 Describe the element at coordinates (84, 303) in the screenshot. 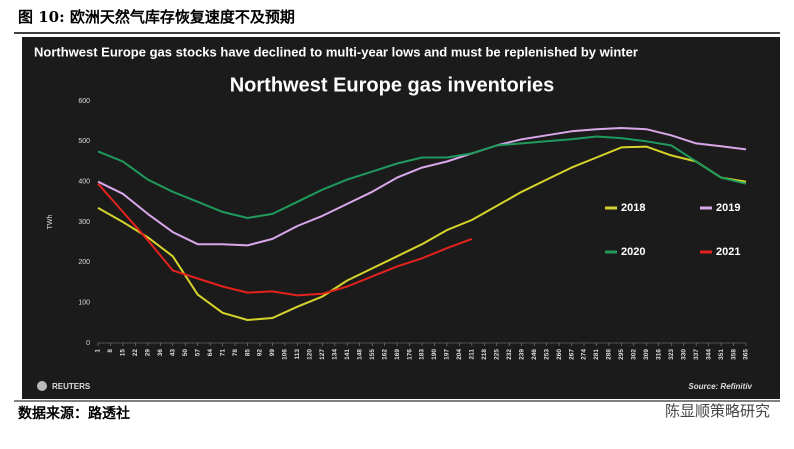

I see `y-tick-label: 100` at that location.